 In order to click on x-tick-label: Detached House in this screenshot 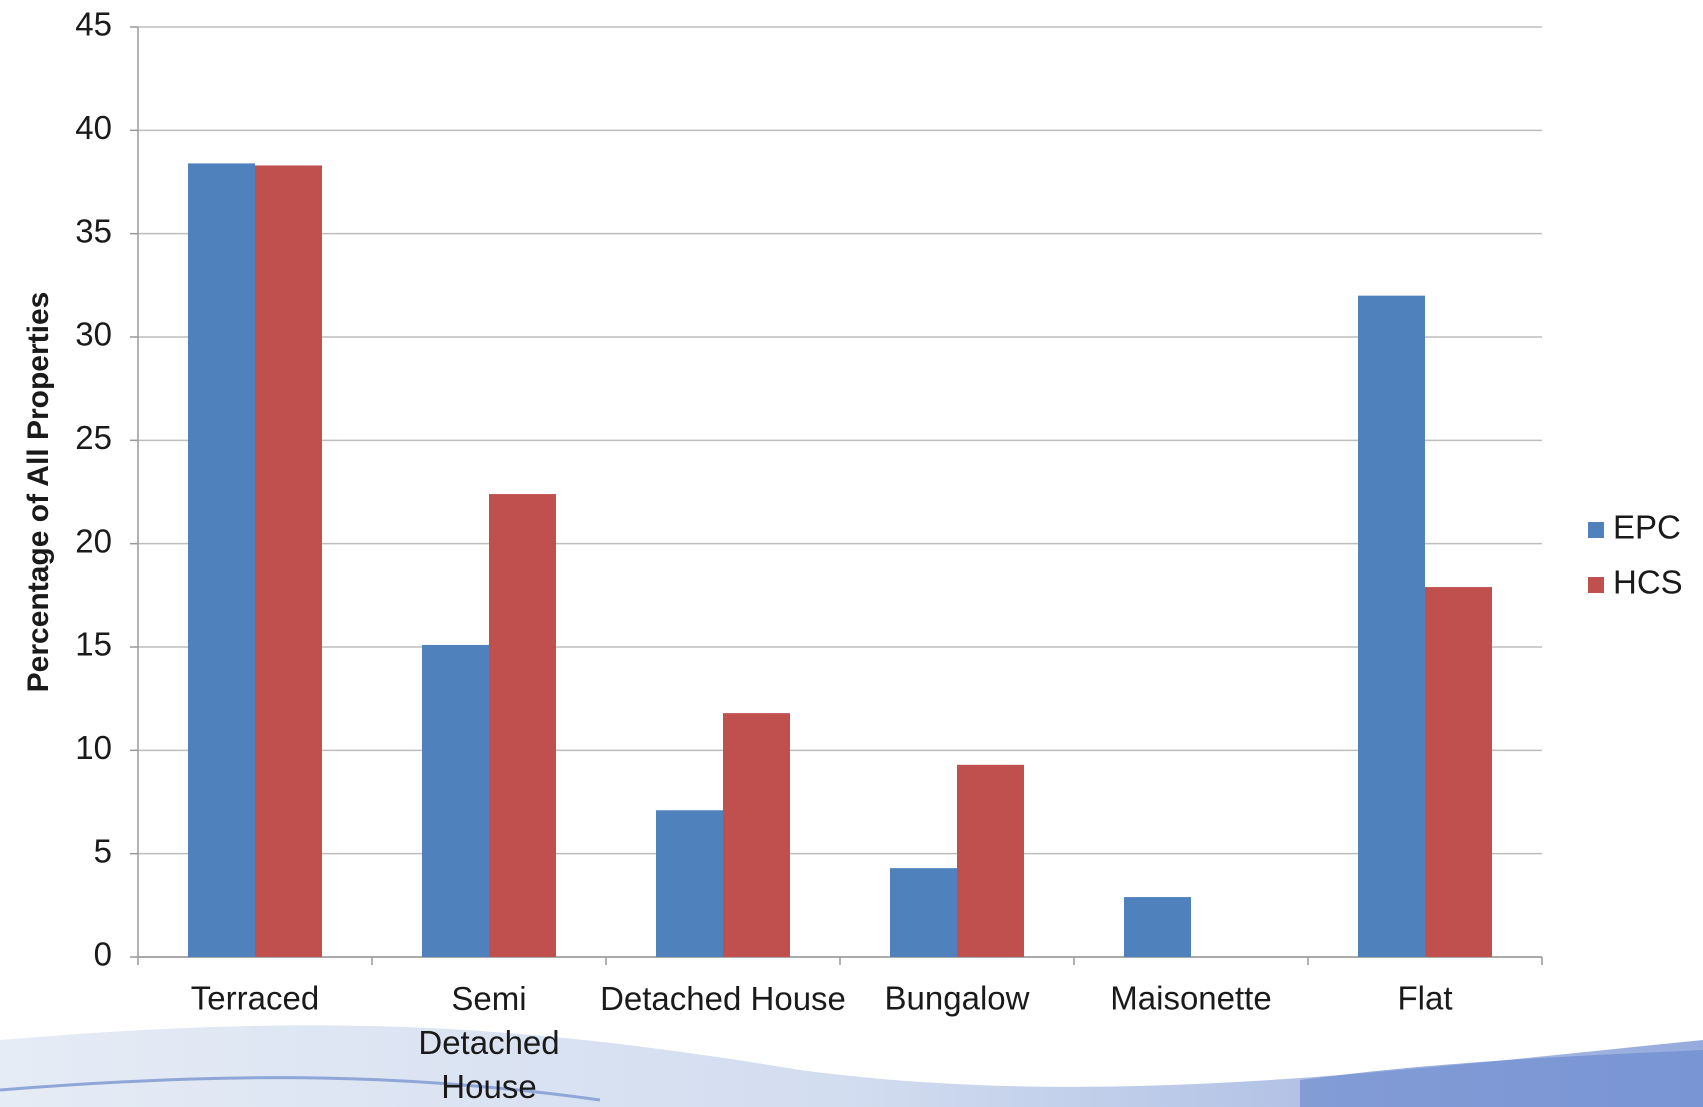, I will do `click(723, 998)`.